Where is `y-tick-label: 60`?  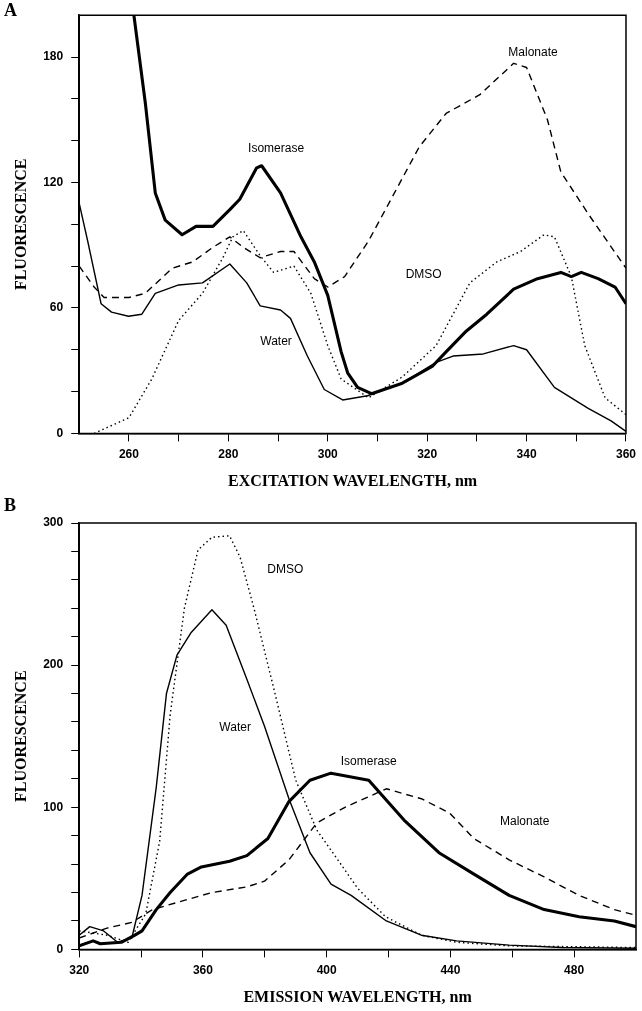
y-tick-label: 60 is located at coordinates (56, 307).